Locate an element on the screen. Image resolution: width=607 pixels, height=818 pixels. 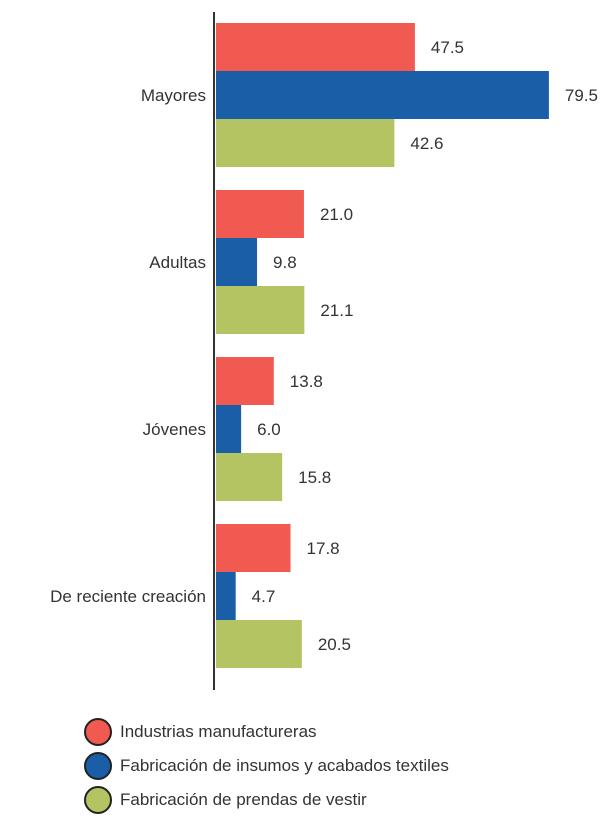
value-label-de-reciente-creacion-series-1: 17.8 is located at coordinates (323, 548).